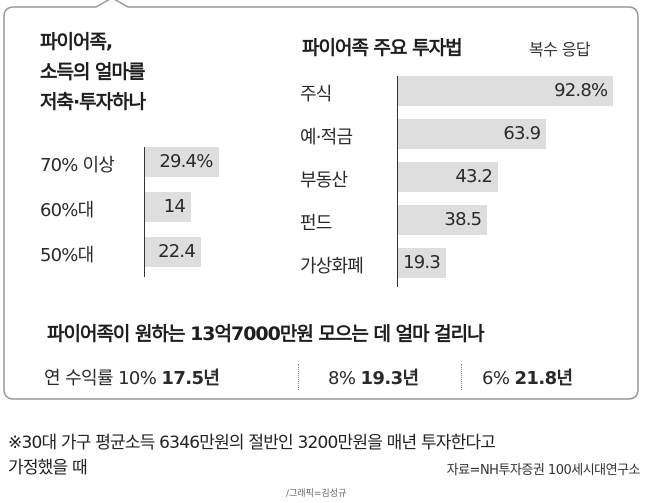  I want to click on right-chart-value-label: 19.3, so click(422, 262).